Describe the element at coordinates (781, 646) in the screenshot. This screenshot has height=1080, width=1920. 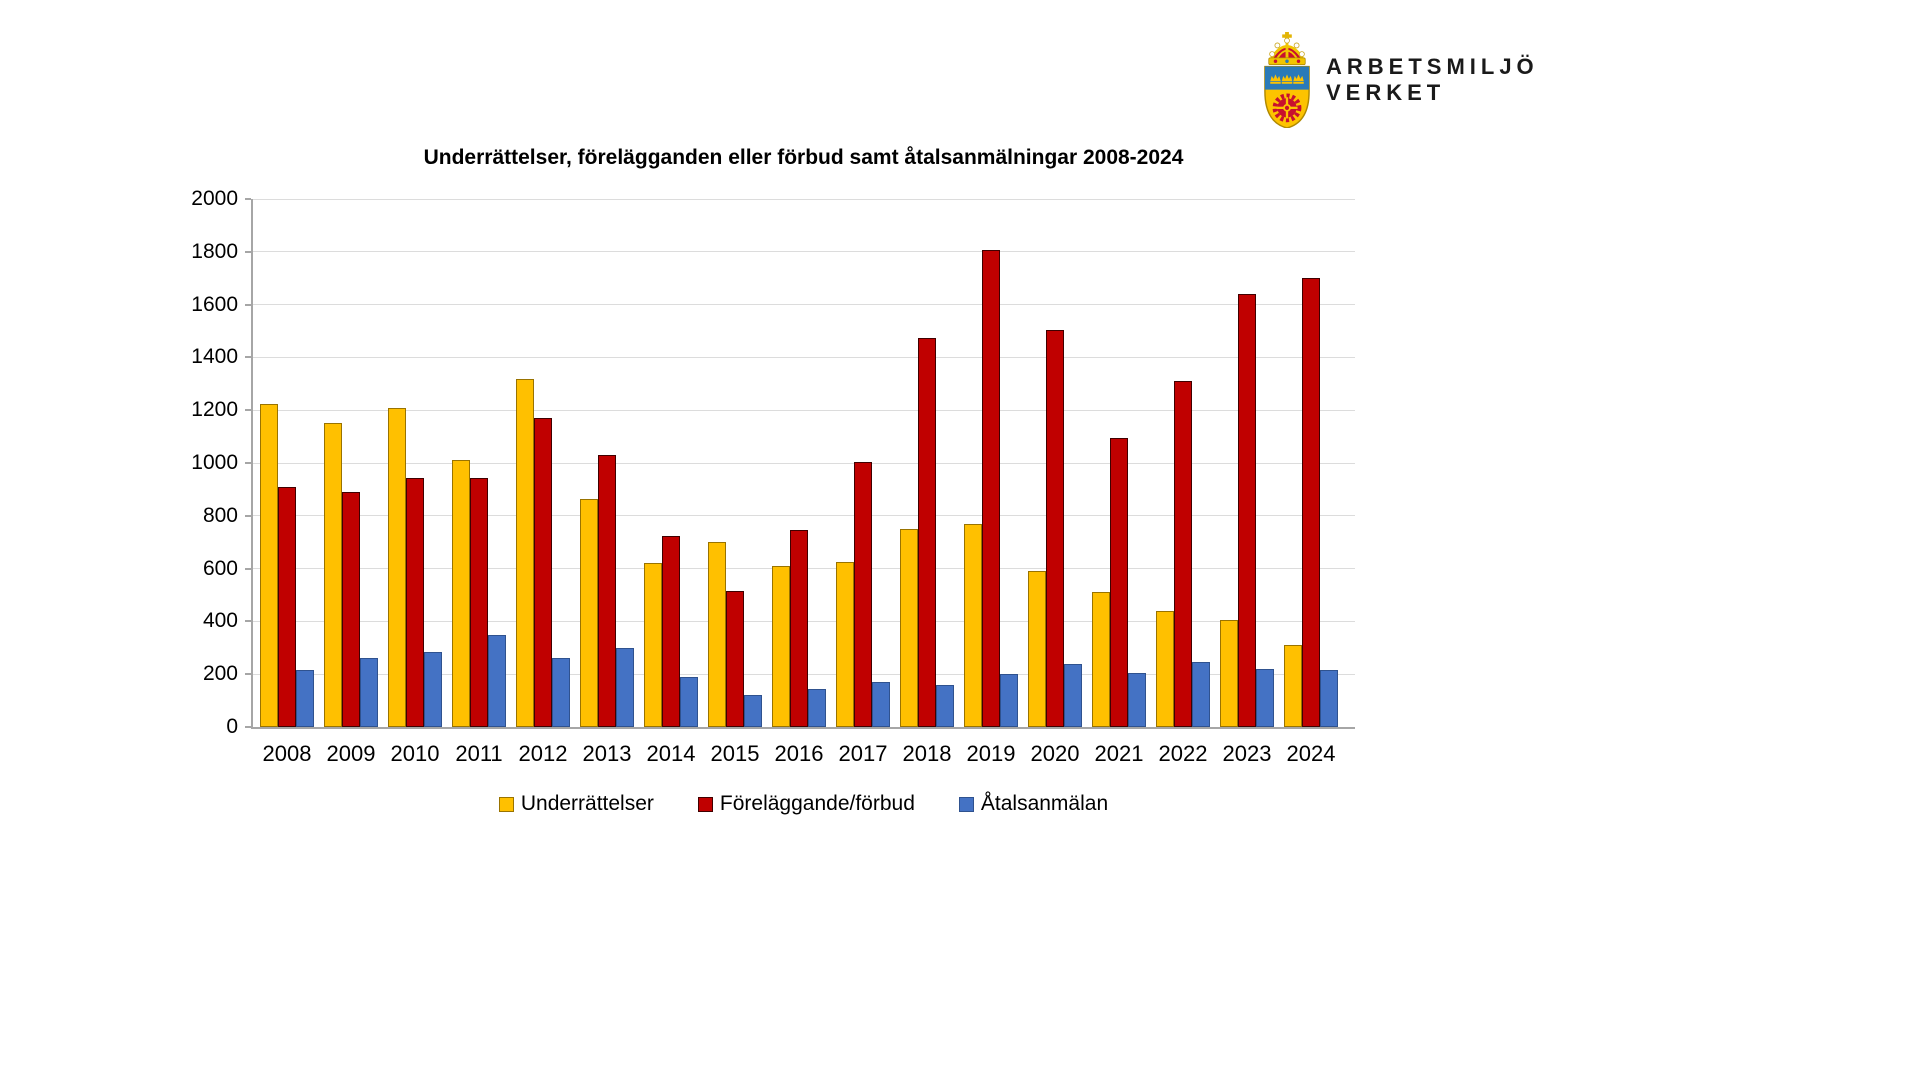
I see `bar-underr-ttelser-2016` at that location.